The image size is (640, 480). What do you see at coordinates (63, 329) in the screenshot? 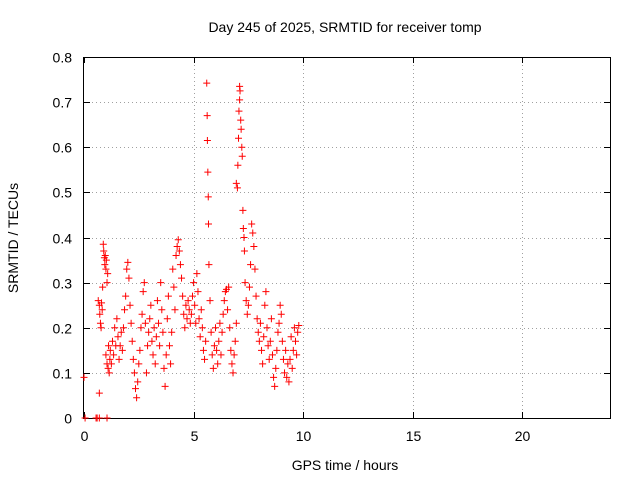
I see `y-tick-label: 0.2` at bounding box center [63, 329].